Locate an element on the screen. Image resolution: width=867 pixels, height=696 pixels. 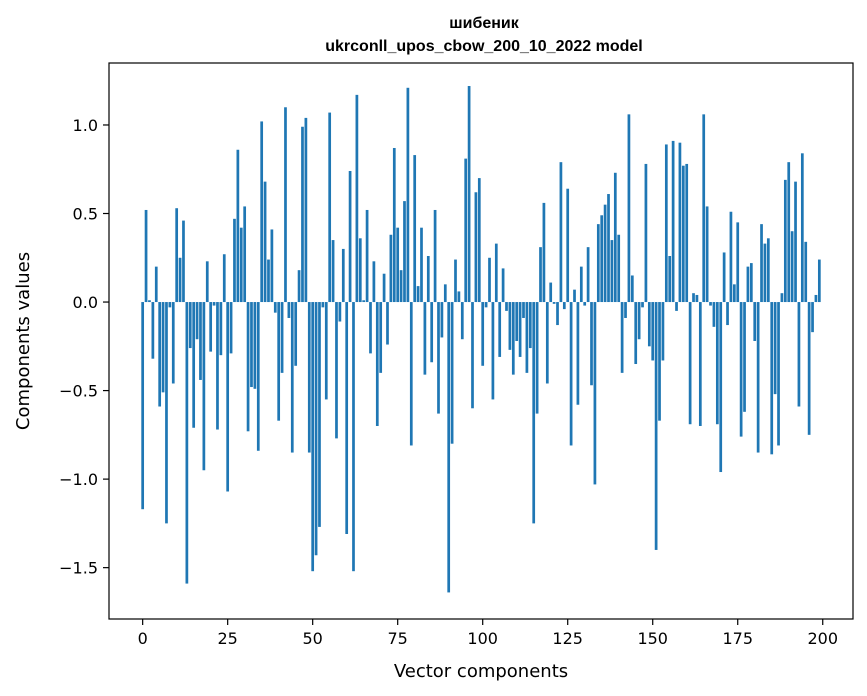
y-tick-label: 0.0 is located at coordinates (85, 302).